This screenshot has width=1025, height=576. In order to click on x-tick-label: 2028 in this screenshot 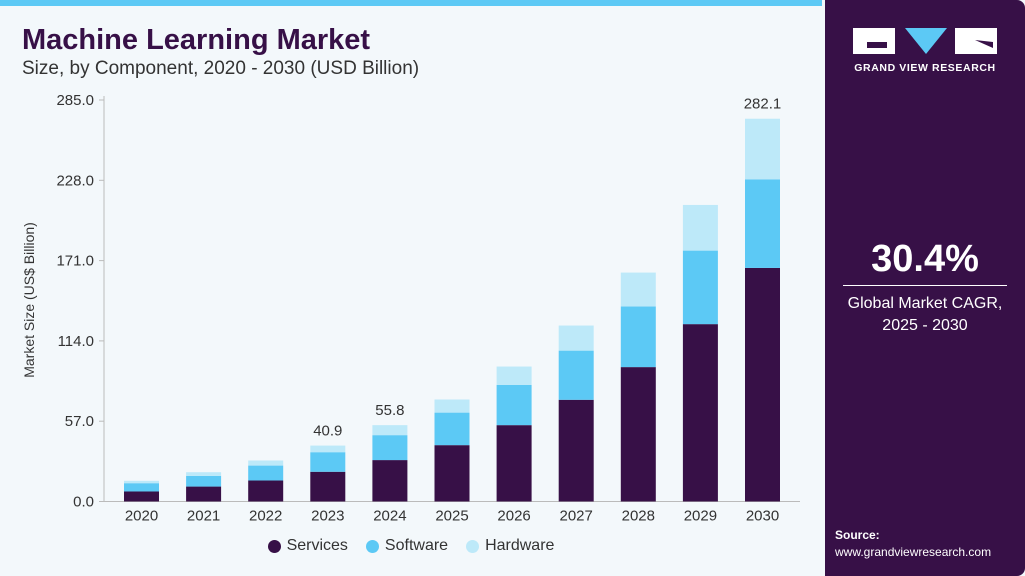, I will do `click(638, 516)`.